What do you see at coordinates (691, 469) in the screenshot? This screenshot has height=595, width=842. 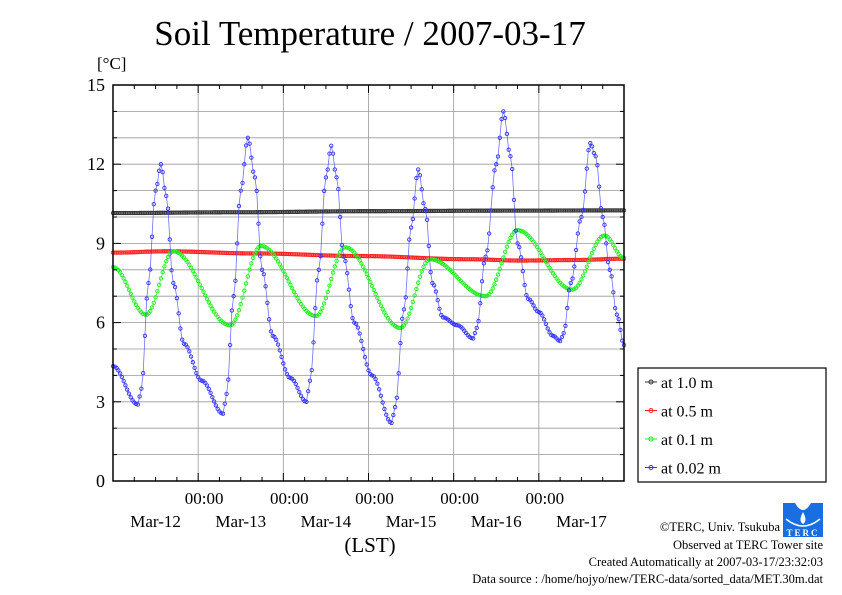 I see `legend-label: at 0.02 m` at bounding box center [691, 469].